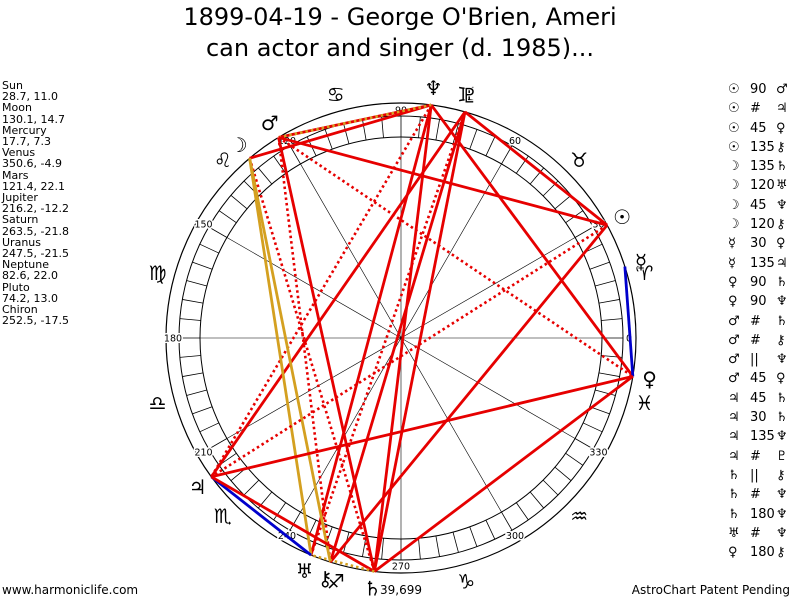 This screenshot has height=600, width=800. What do you see at coordinates (536, 168) in the screenshot?
I see `aspect-line-pluto-sun` at bounding box center [536, 168].